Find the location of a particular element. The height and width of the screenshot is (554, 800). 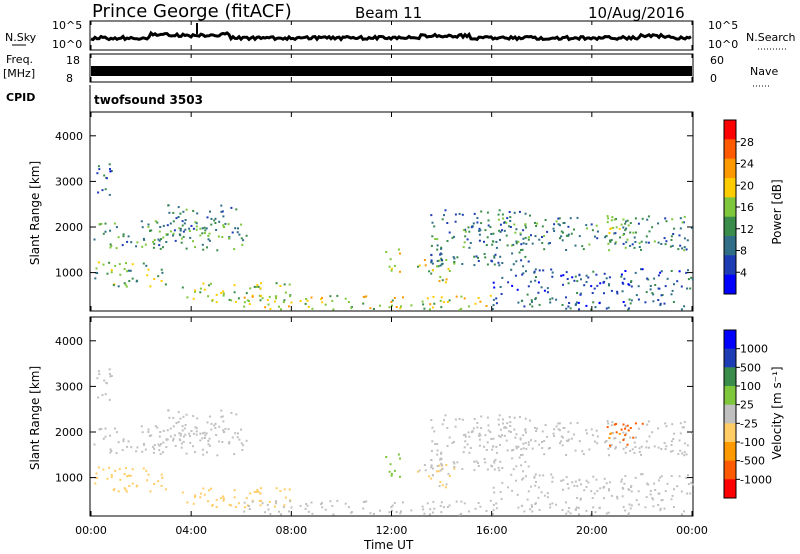

x-tick-label: 00:00 is located at coordinates (692, 530).